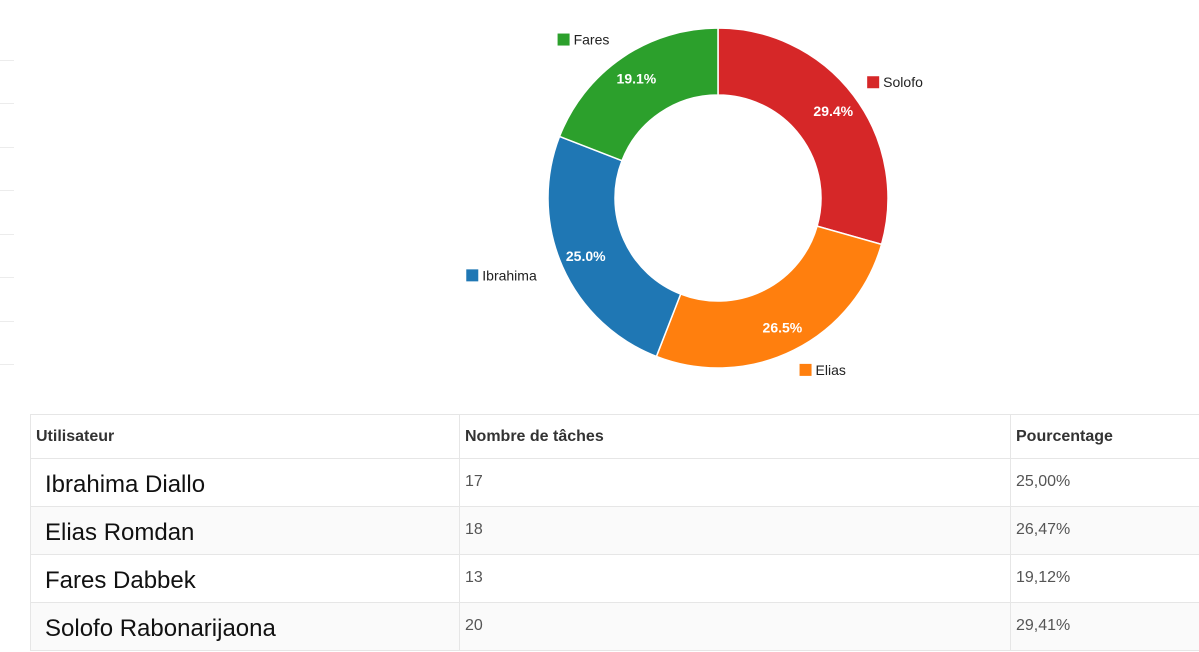 The width and height of the screenshot is (1199, 652). I want to click on tasks-cell: 13, so click(735, 578).